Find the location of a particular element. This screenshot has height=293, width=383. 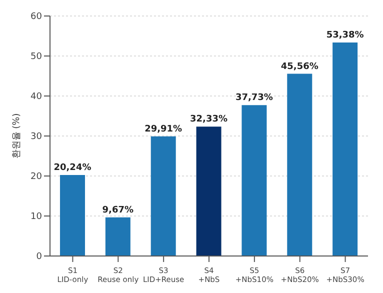

data-label: 9,67% is located at coordinates (118, 210).